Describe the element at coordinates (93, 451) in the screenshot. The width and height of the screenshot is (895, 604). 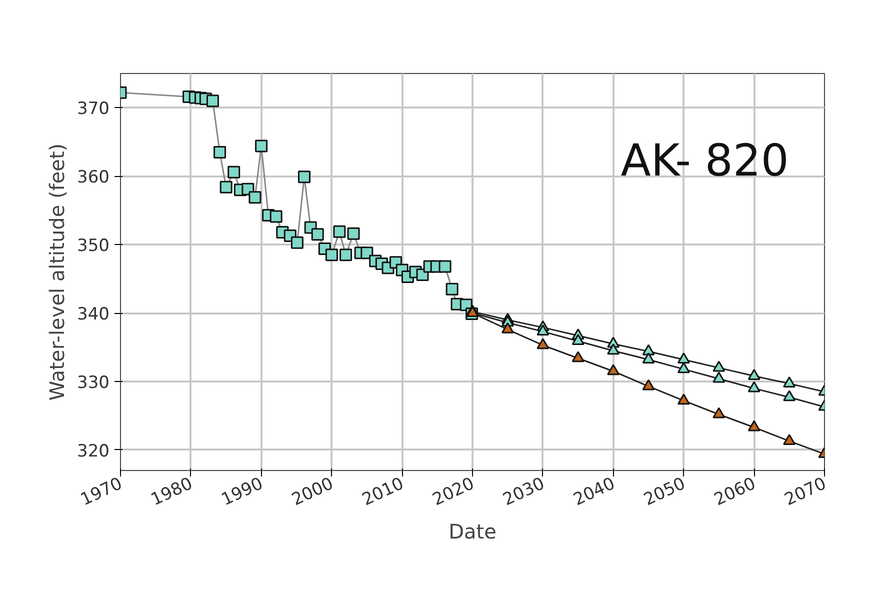
I see `y-tick-label: 320` at that location.